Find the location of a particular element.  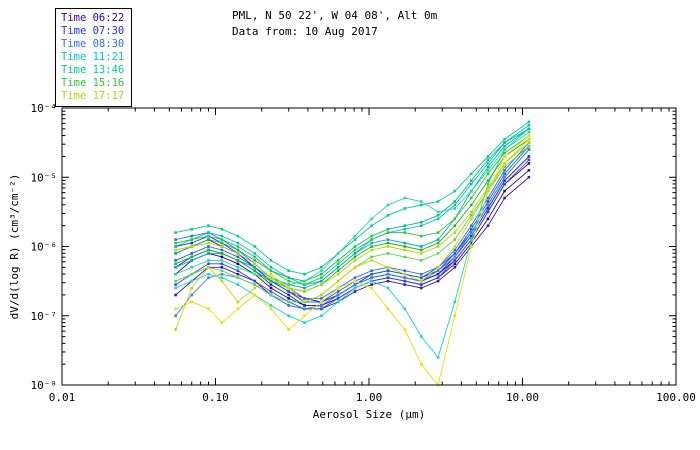

x-axis-title: Aerosol Size (µm) is located at coordinates (369, 414).